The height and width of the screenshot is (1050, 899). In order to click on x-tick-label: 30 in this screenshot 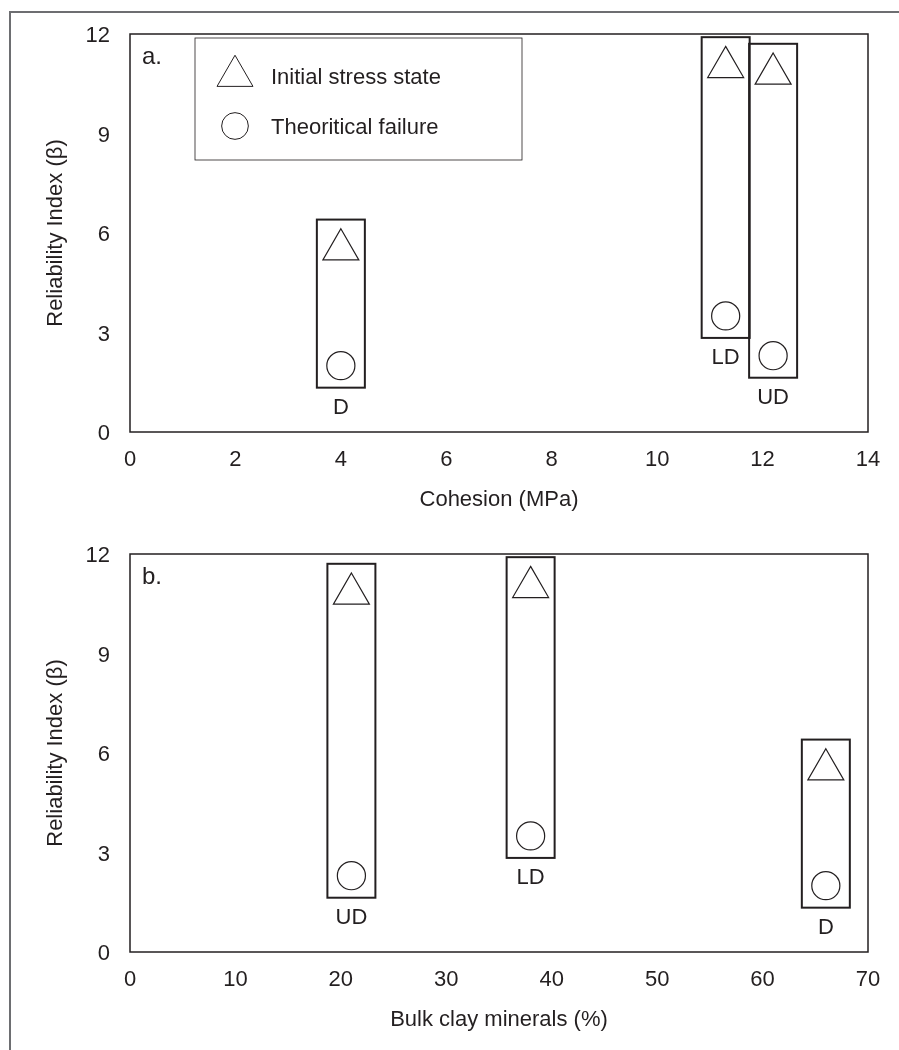, I will do `click(446, 978)`.